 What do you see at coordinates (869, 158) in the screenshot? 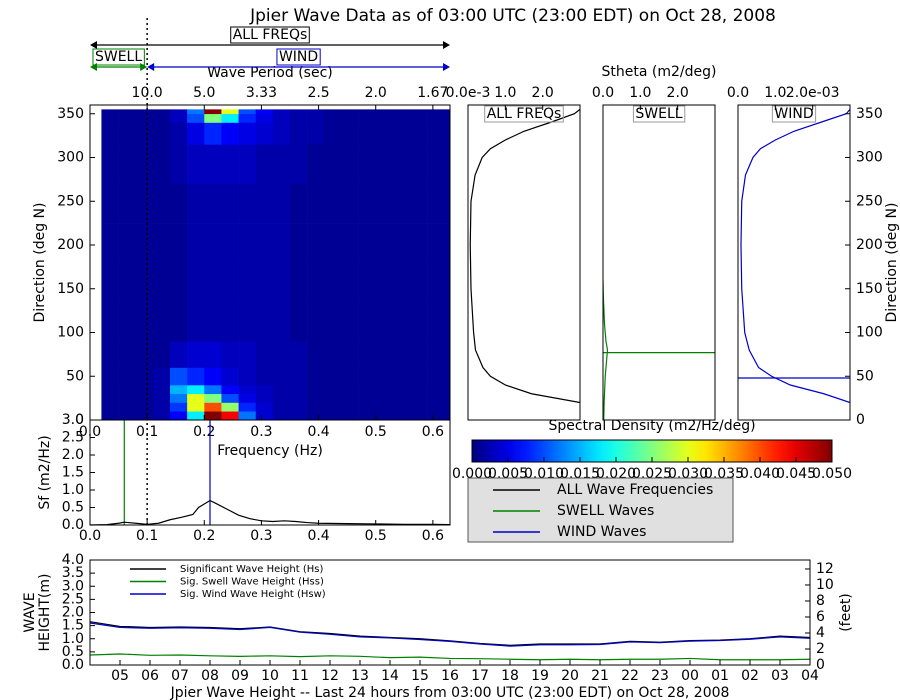
I see `y-tick-label: 300` at bounding box center [869, 158].